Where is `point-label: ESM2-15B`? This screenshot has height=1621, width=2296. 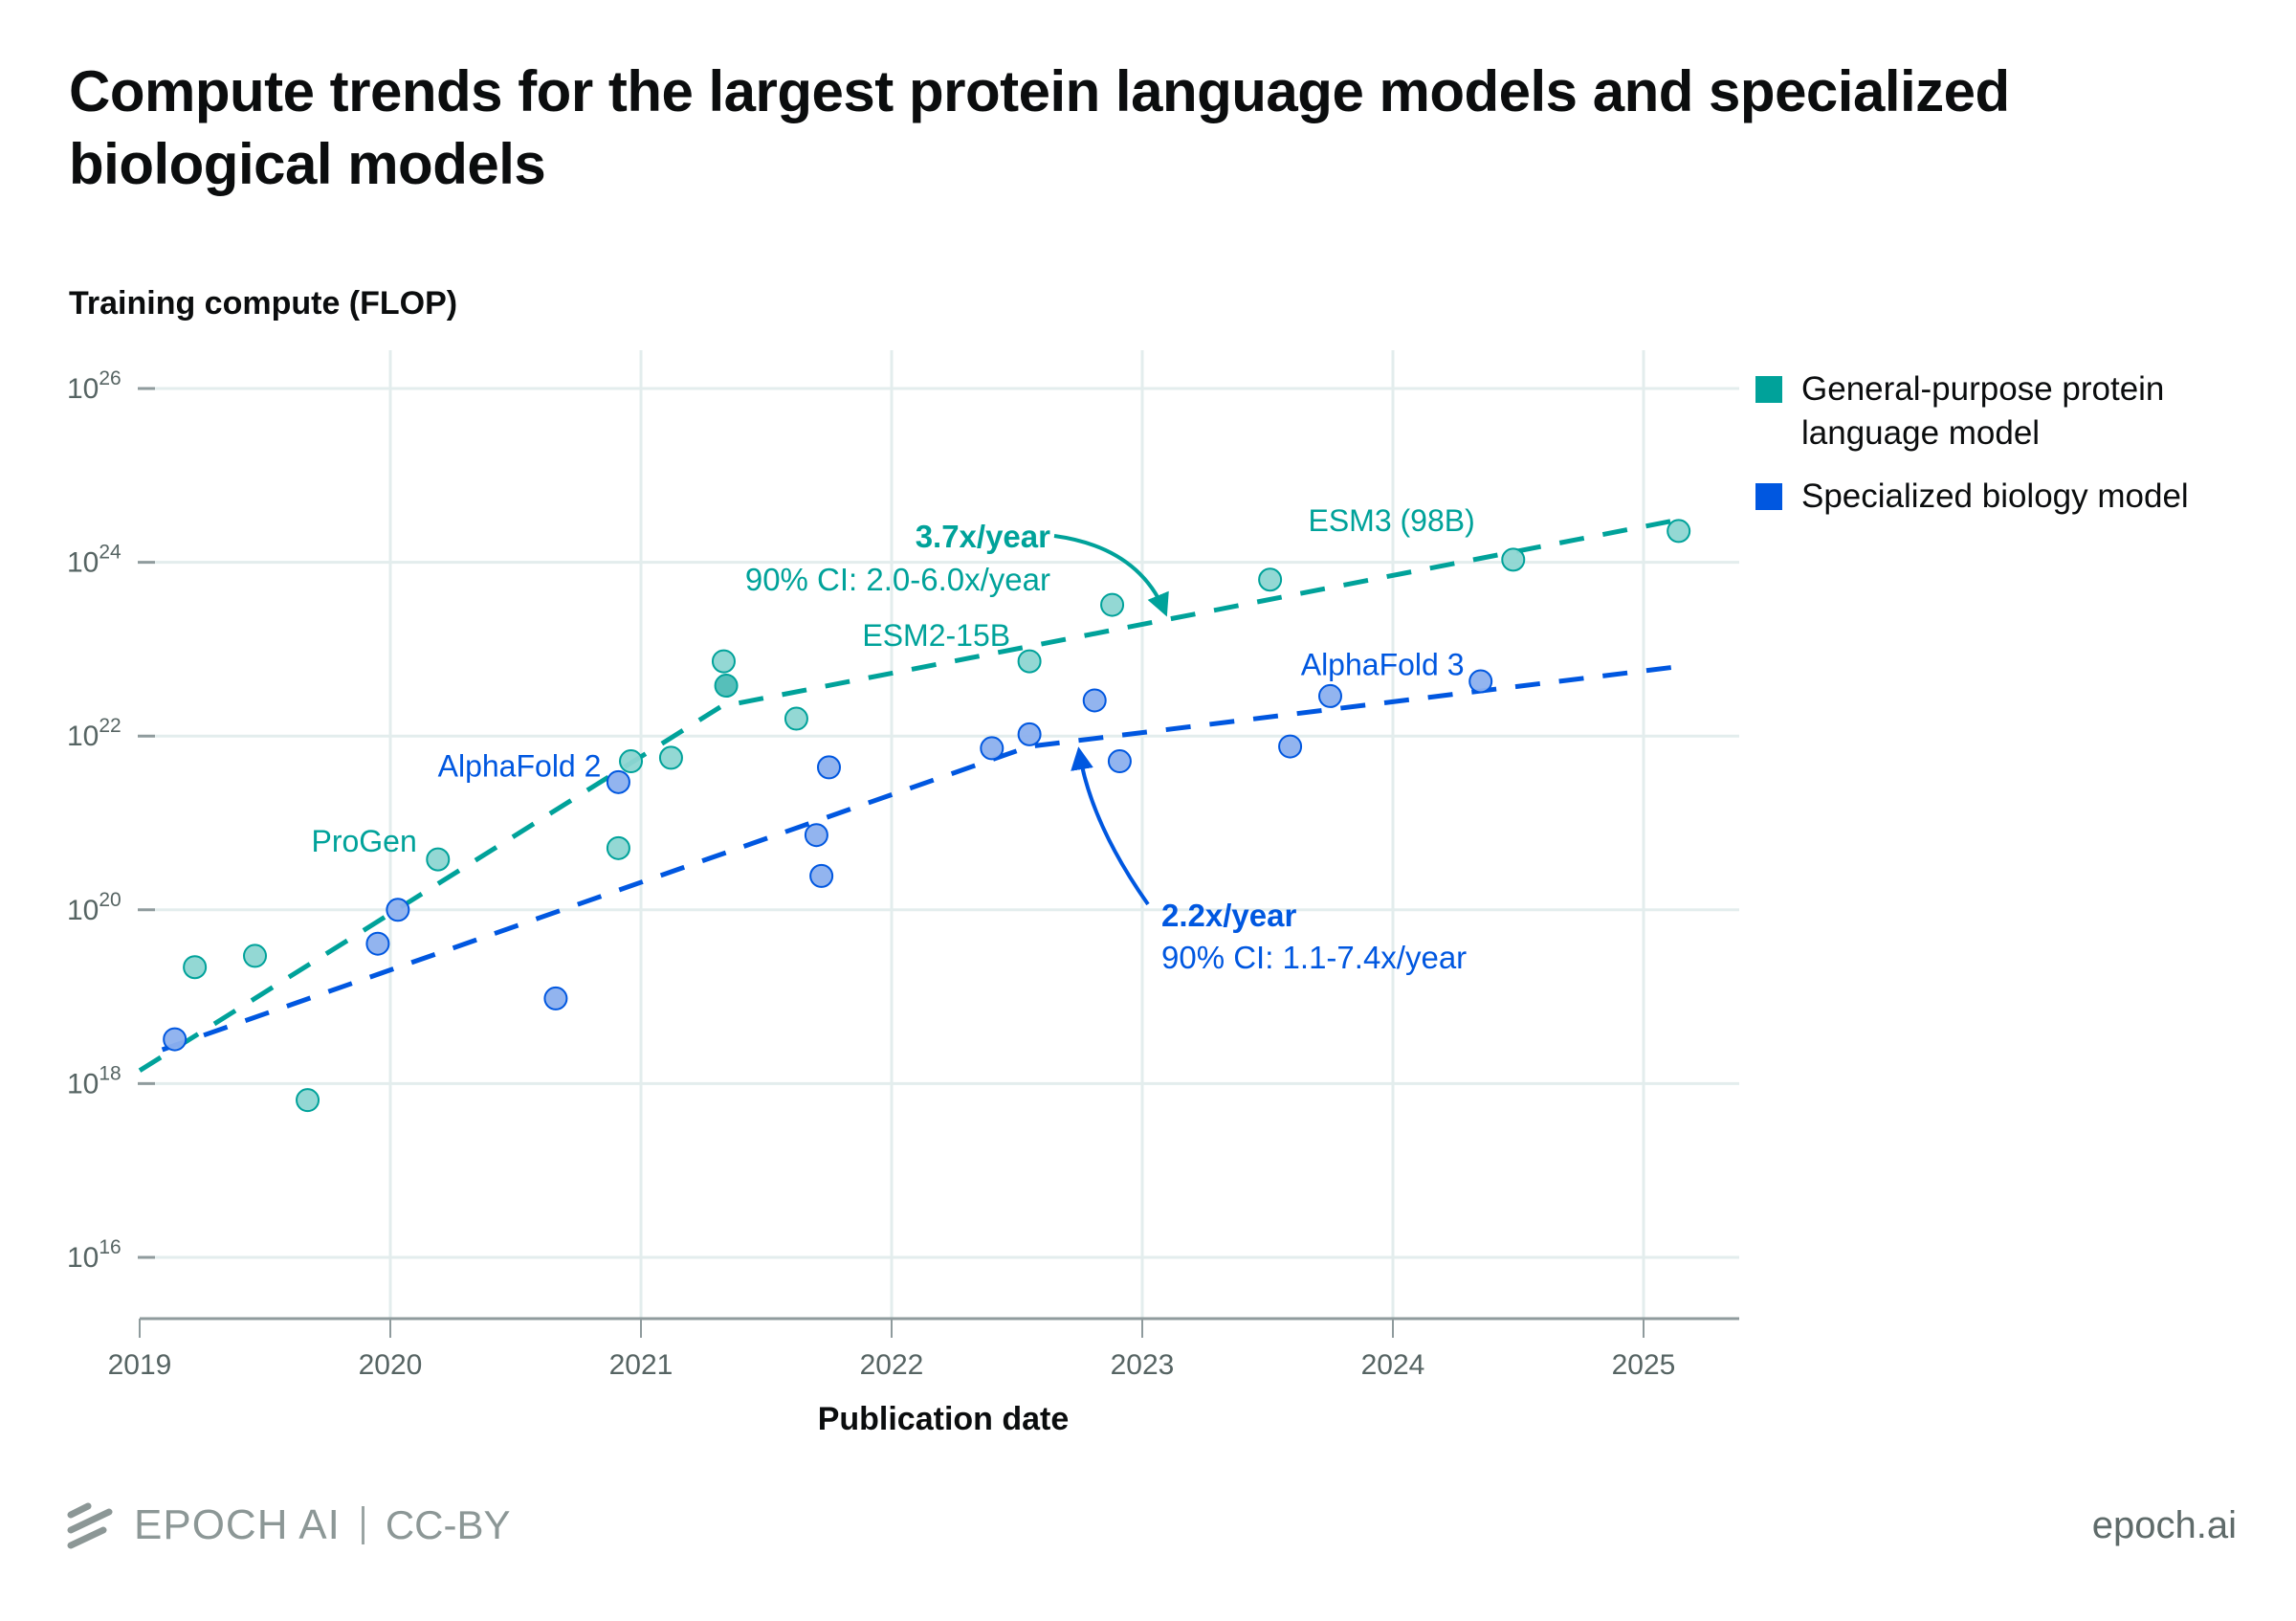
point-label: ESM2-15B is located at coordinates (936, 635).